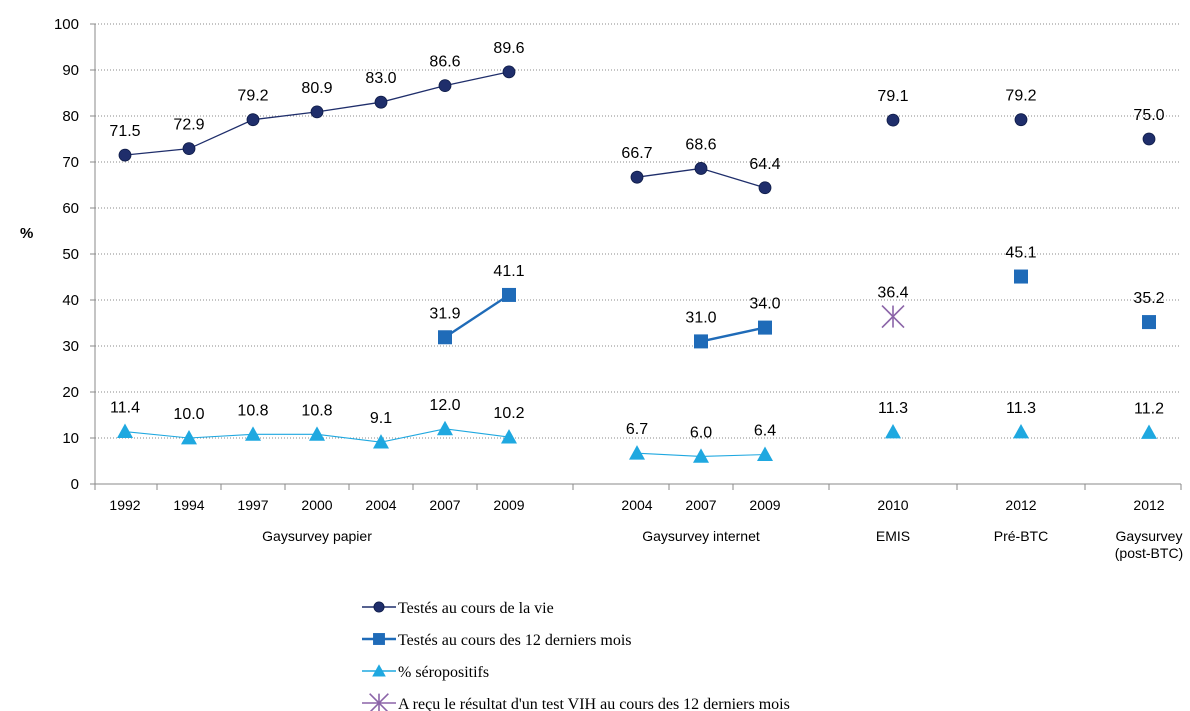 This screenshot has width=1190, height=711. I want to click on y-tick-label: 40, so click(70, 300).